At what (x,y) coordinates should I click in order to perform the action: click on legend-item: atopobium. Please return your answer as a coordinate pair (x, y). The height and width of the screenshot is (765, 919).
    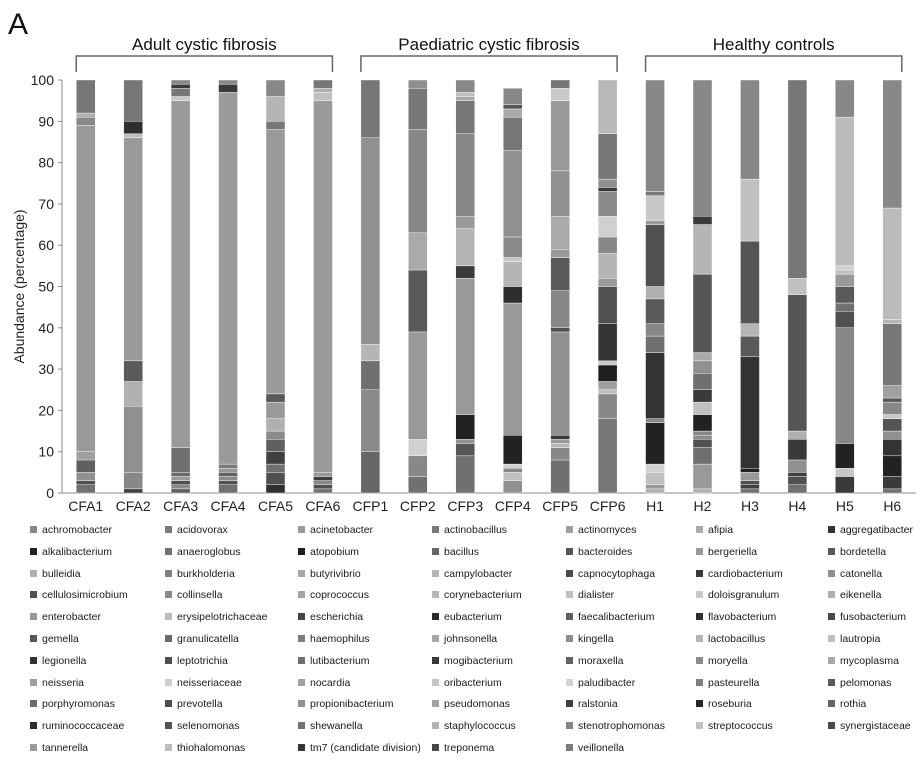
    Looking at the image, I should click on (328, 552).